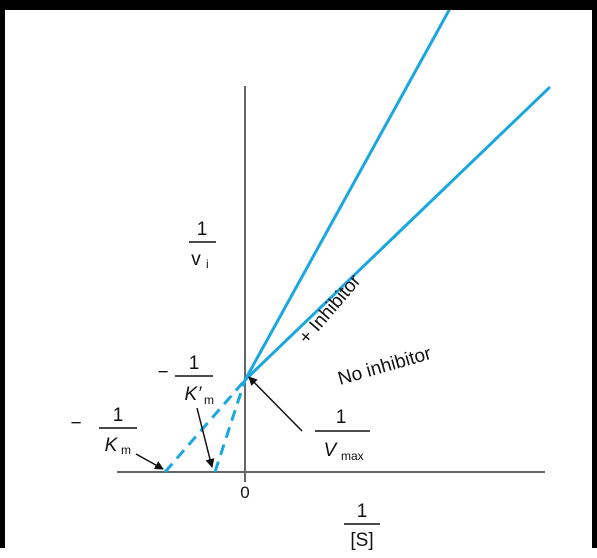 The width and height of the screenshot is (597, 558). What do you see at coordinates (330, 309) in the screenshot?
I see `series-label-inhibitor: + Inhibitor` at bounding box center [330, 309].